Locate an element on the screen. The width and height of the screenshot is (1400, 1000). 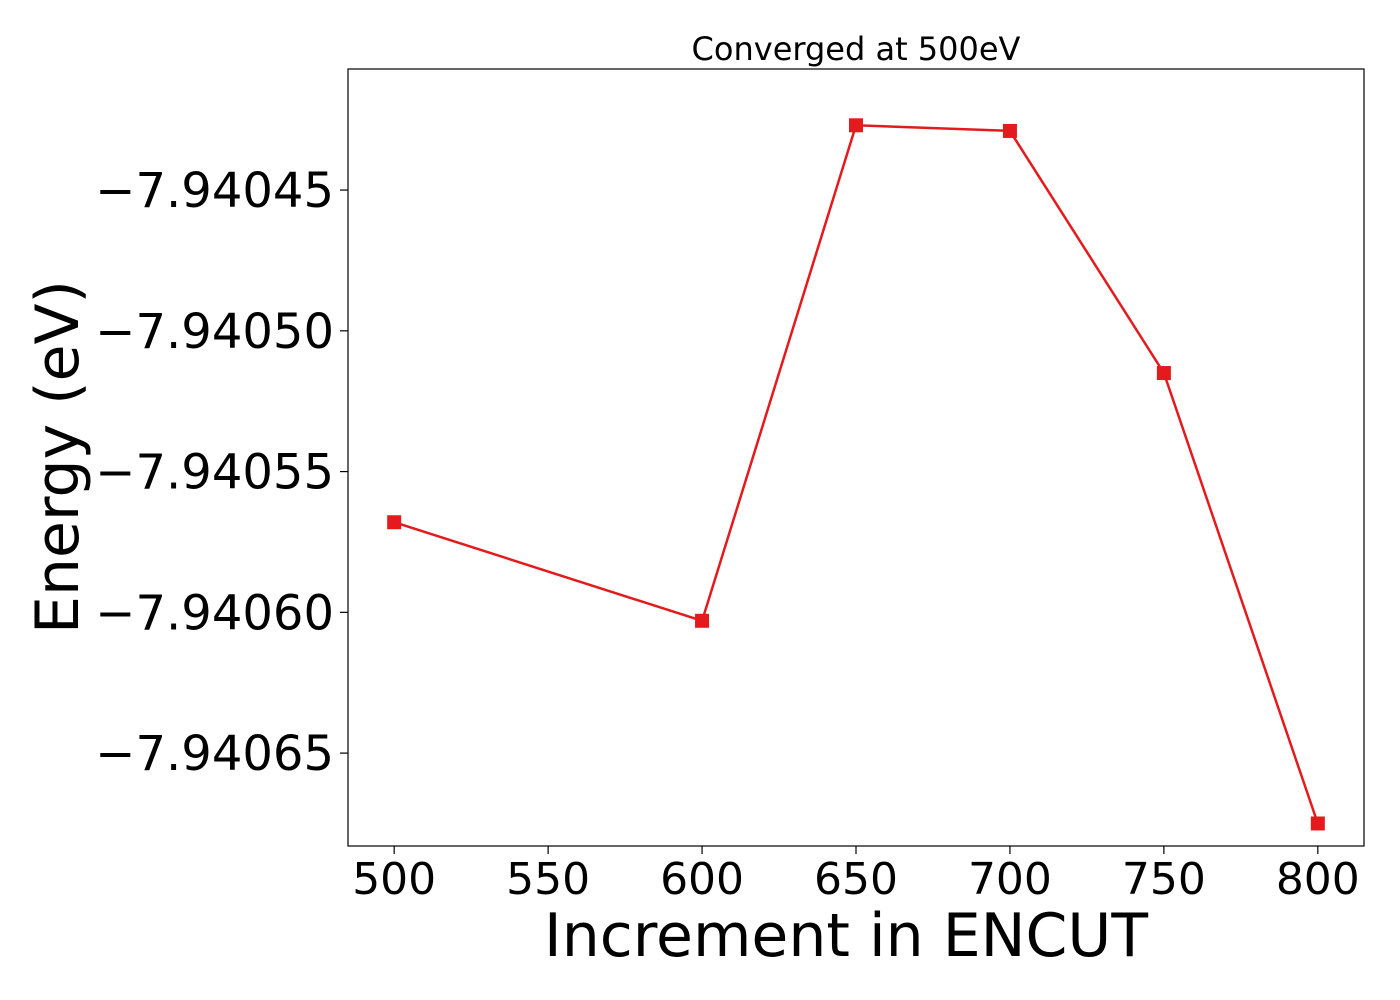
y-axis-ticks: −7.94065 −7.94060 −7.94055 −7.94050 −7.94045 is located at coordinates (221, 472).